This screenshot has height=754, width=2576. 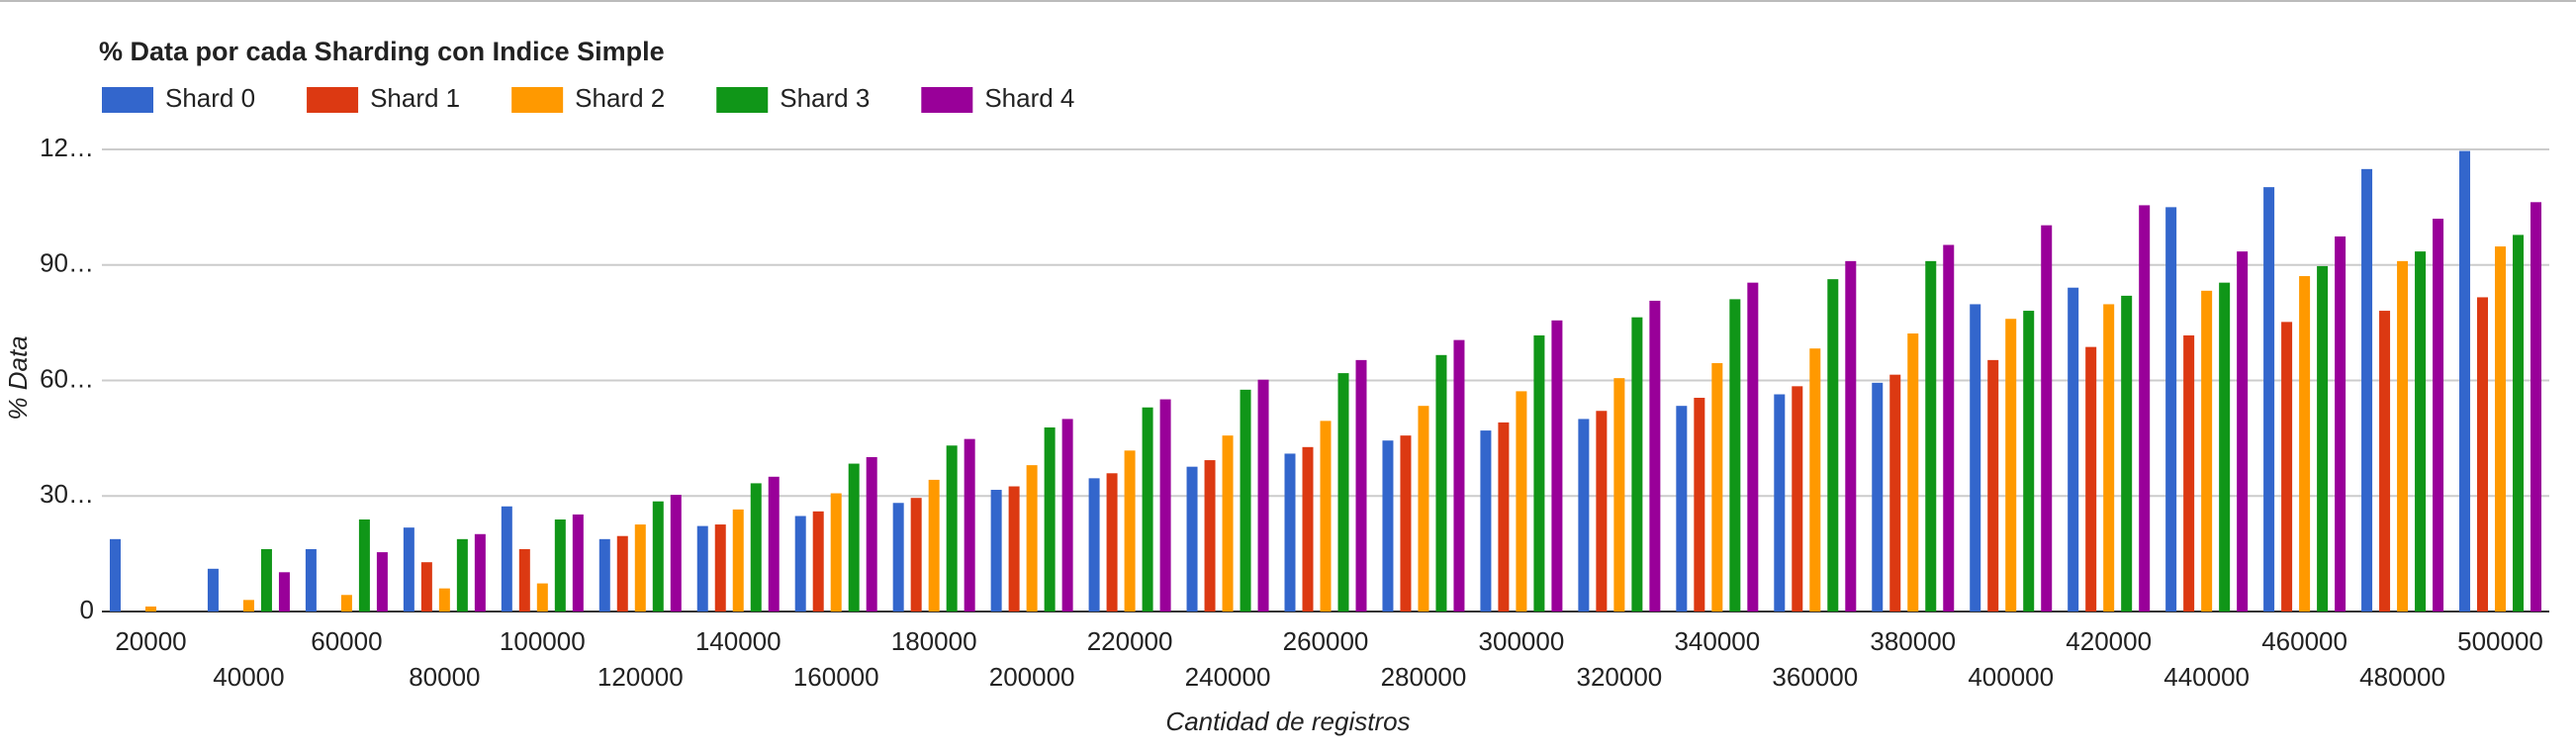 What do you see at coordinates (347, 641) in the screenshot?
I see `x-tick-label: 60000` at bounding box center [347, 641].